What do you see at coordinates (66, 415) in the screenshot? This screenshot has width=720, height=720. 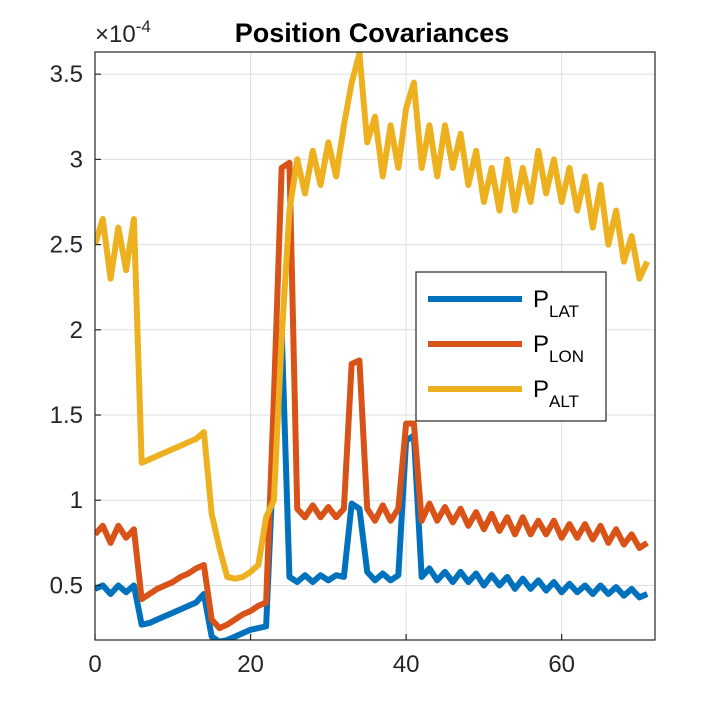 I see `y-tick-label: 1.5` at bounding box center [66, 415].